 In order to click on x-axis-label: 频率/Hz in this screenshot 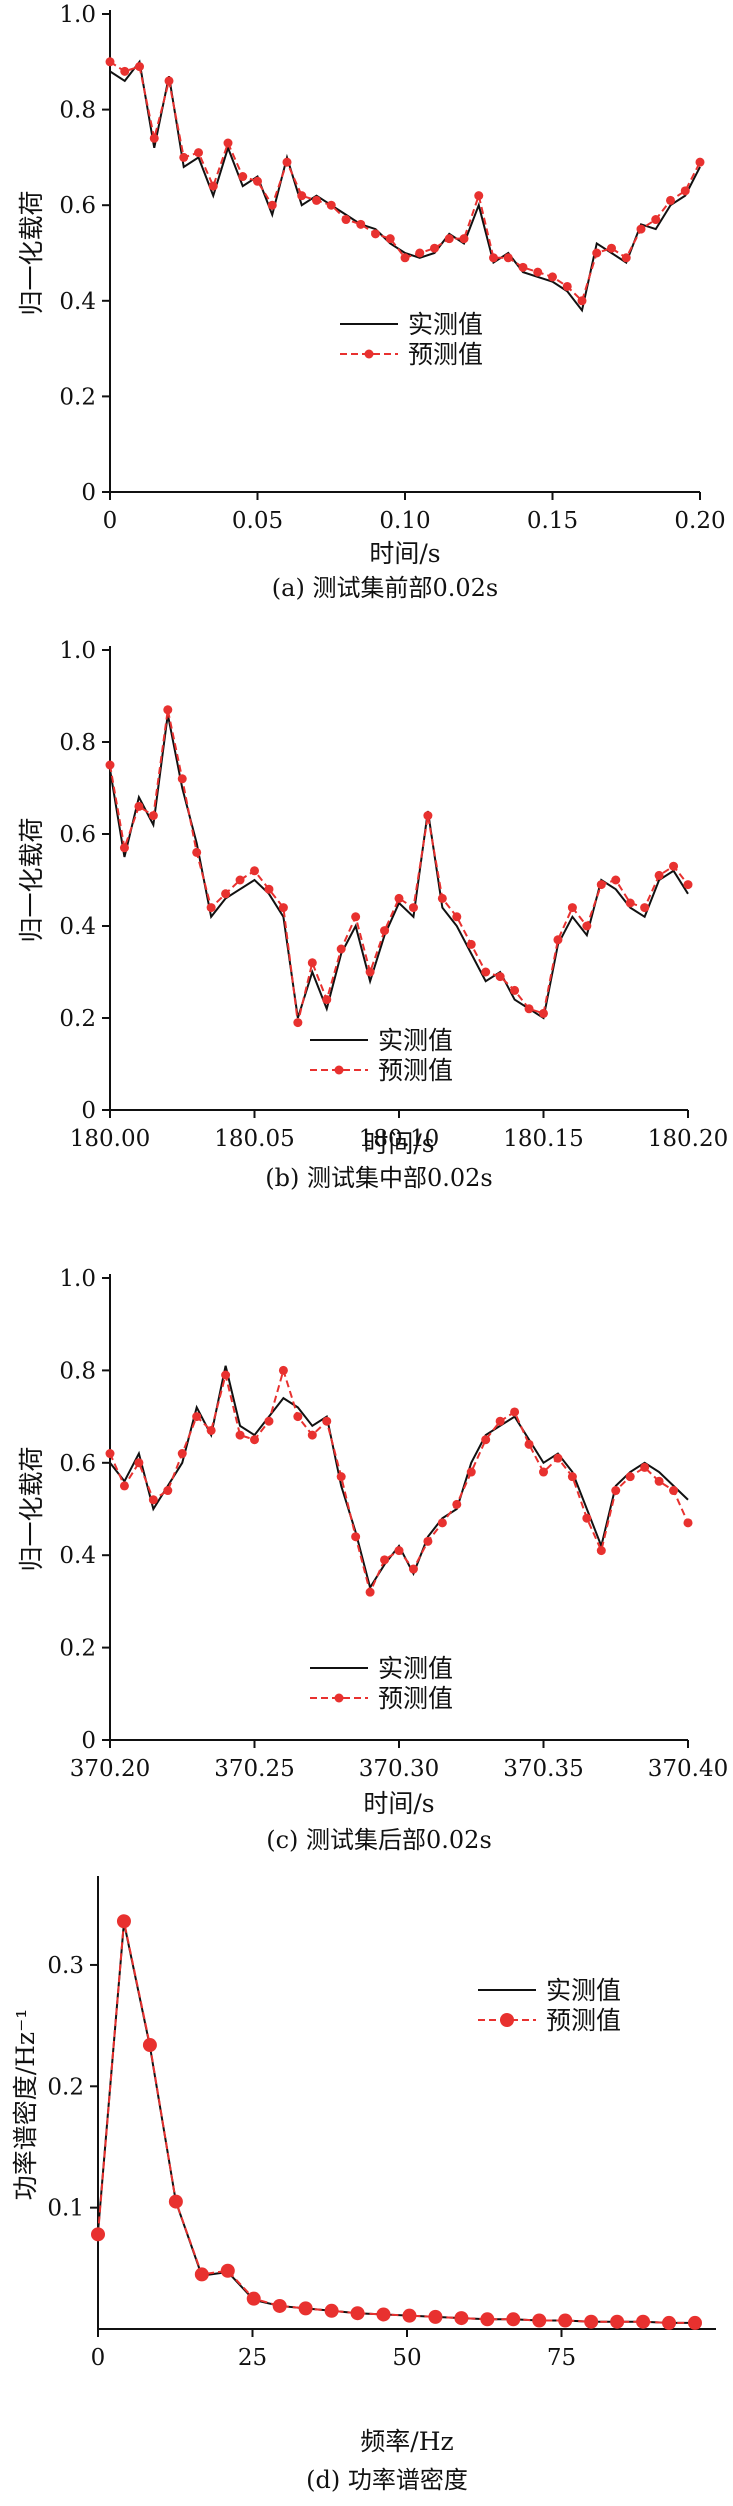, I will do `click(406, 2441)`.